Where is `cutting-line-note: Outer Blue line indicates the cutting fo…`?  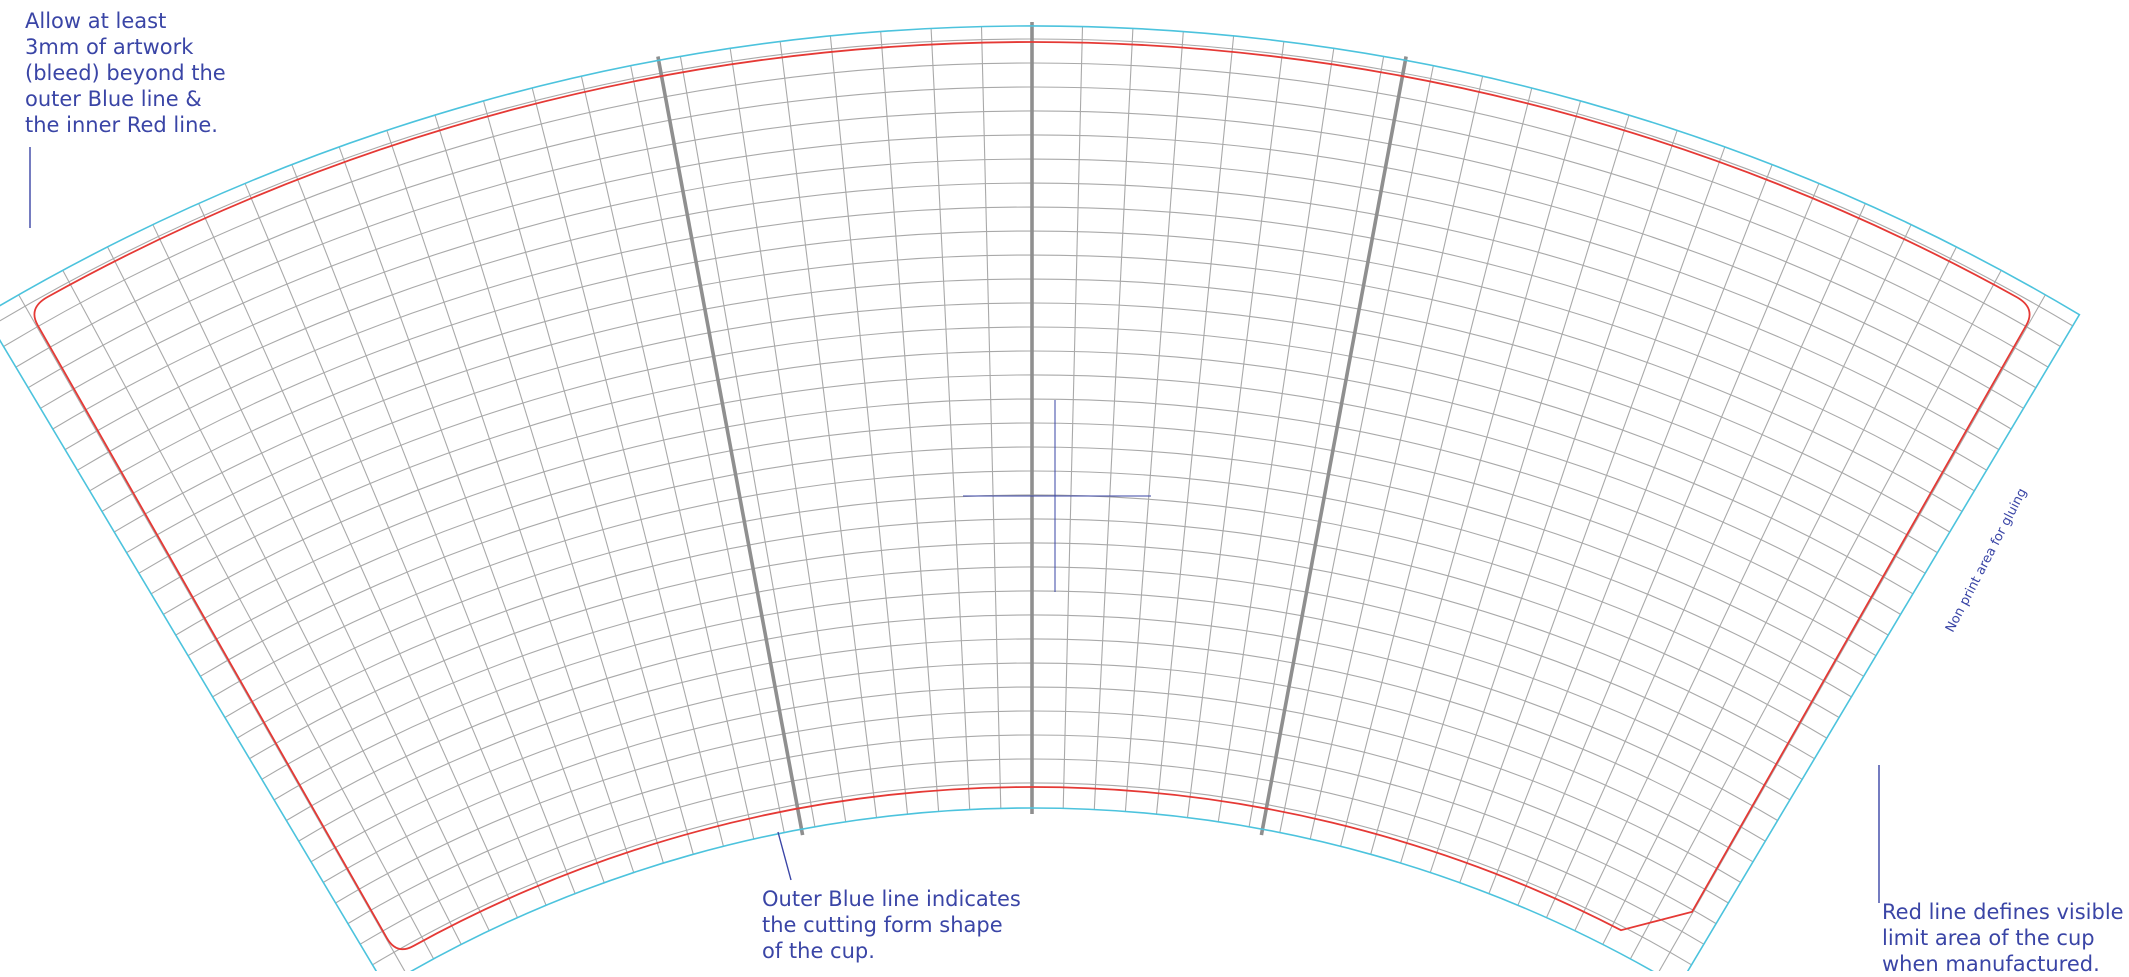
cutting-line-note: Outer Blue line indicates the cutting fo… is located at coordinates (891, 925).